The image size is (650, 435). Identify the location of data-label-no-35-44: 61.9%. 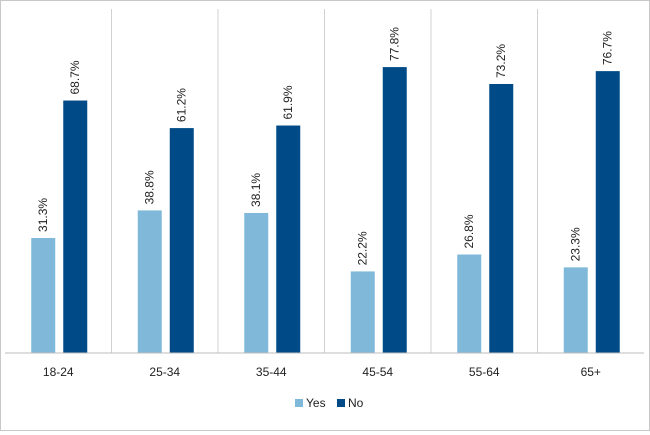
(288, 102).